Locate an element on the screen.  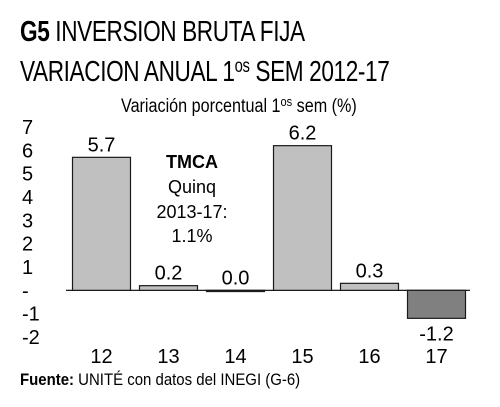
x-tick-label: 15 is located at coordinates (302, 357).